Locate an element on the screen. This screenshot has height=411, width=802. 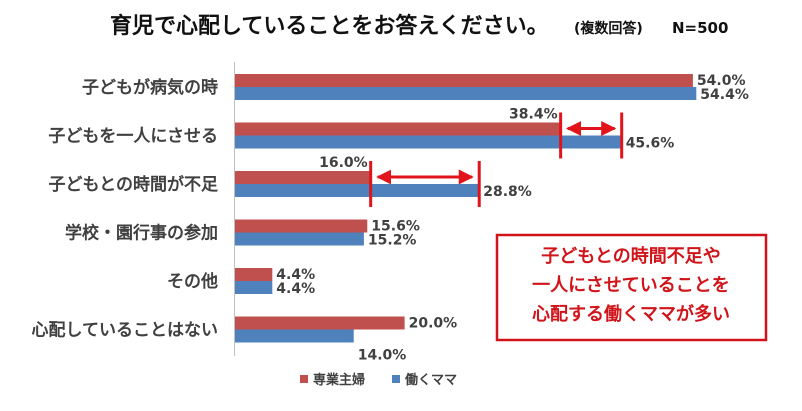
category-label: 子どもが病気の時 is located at coordinates (150, 87).